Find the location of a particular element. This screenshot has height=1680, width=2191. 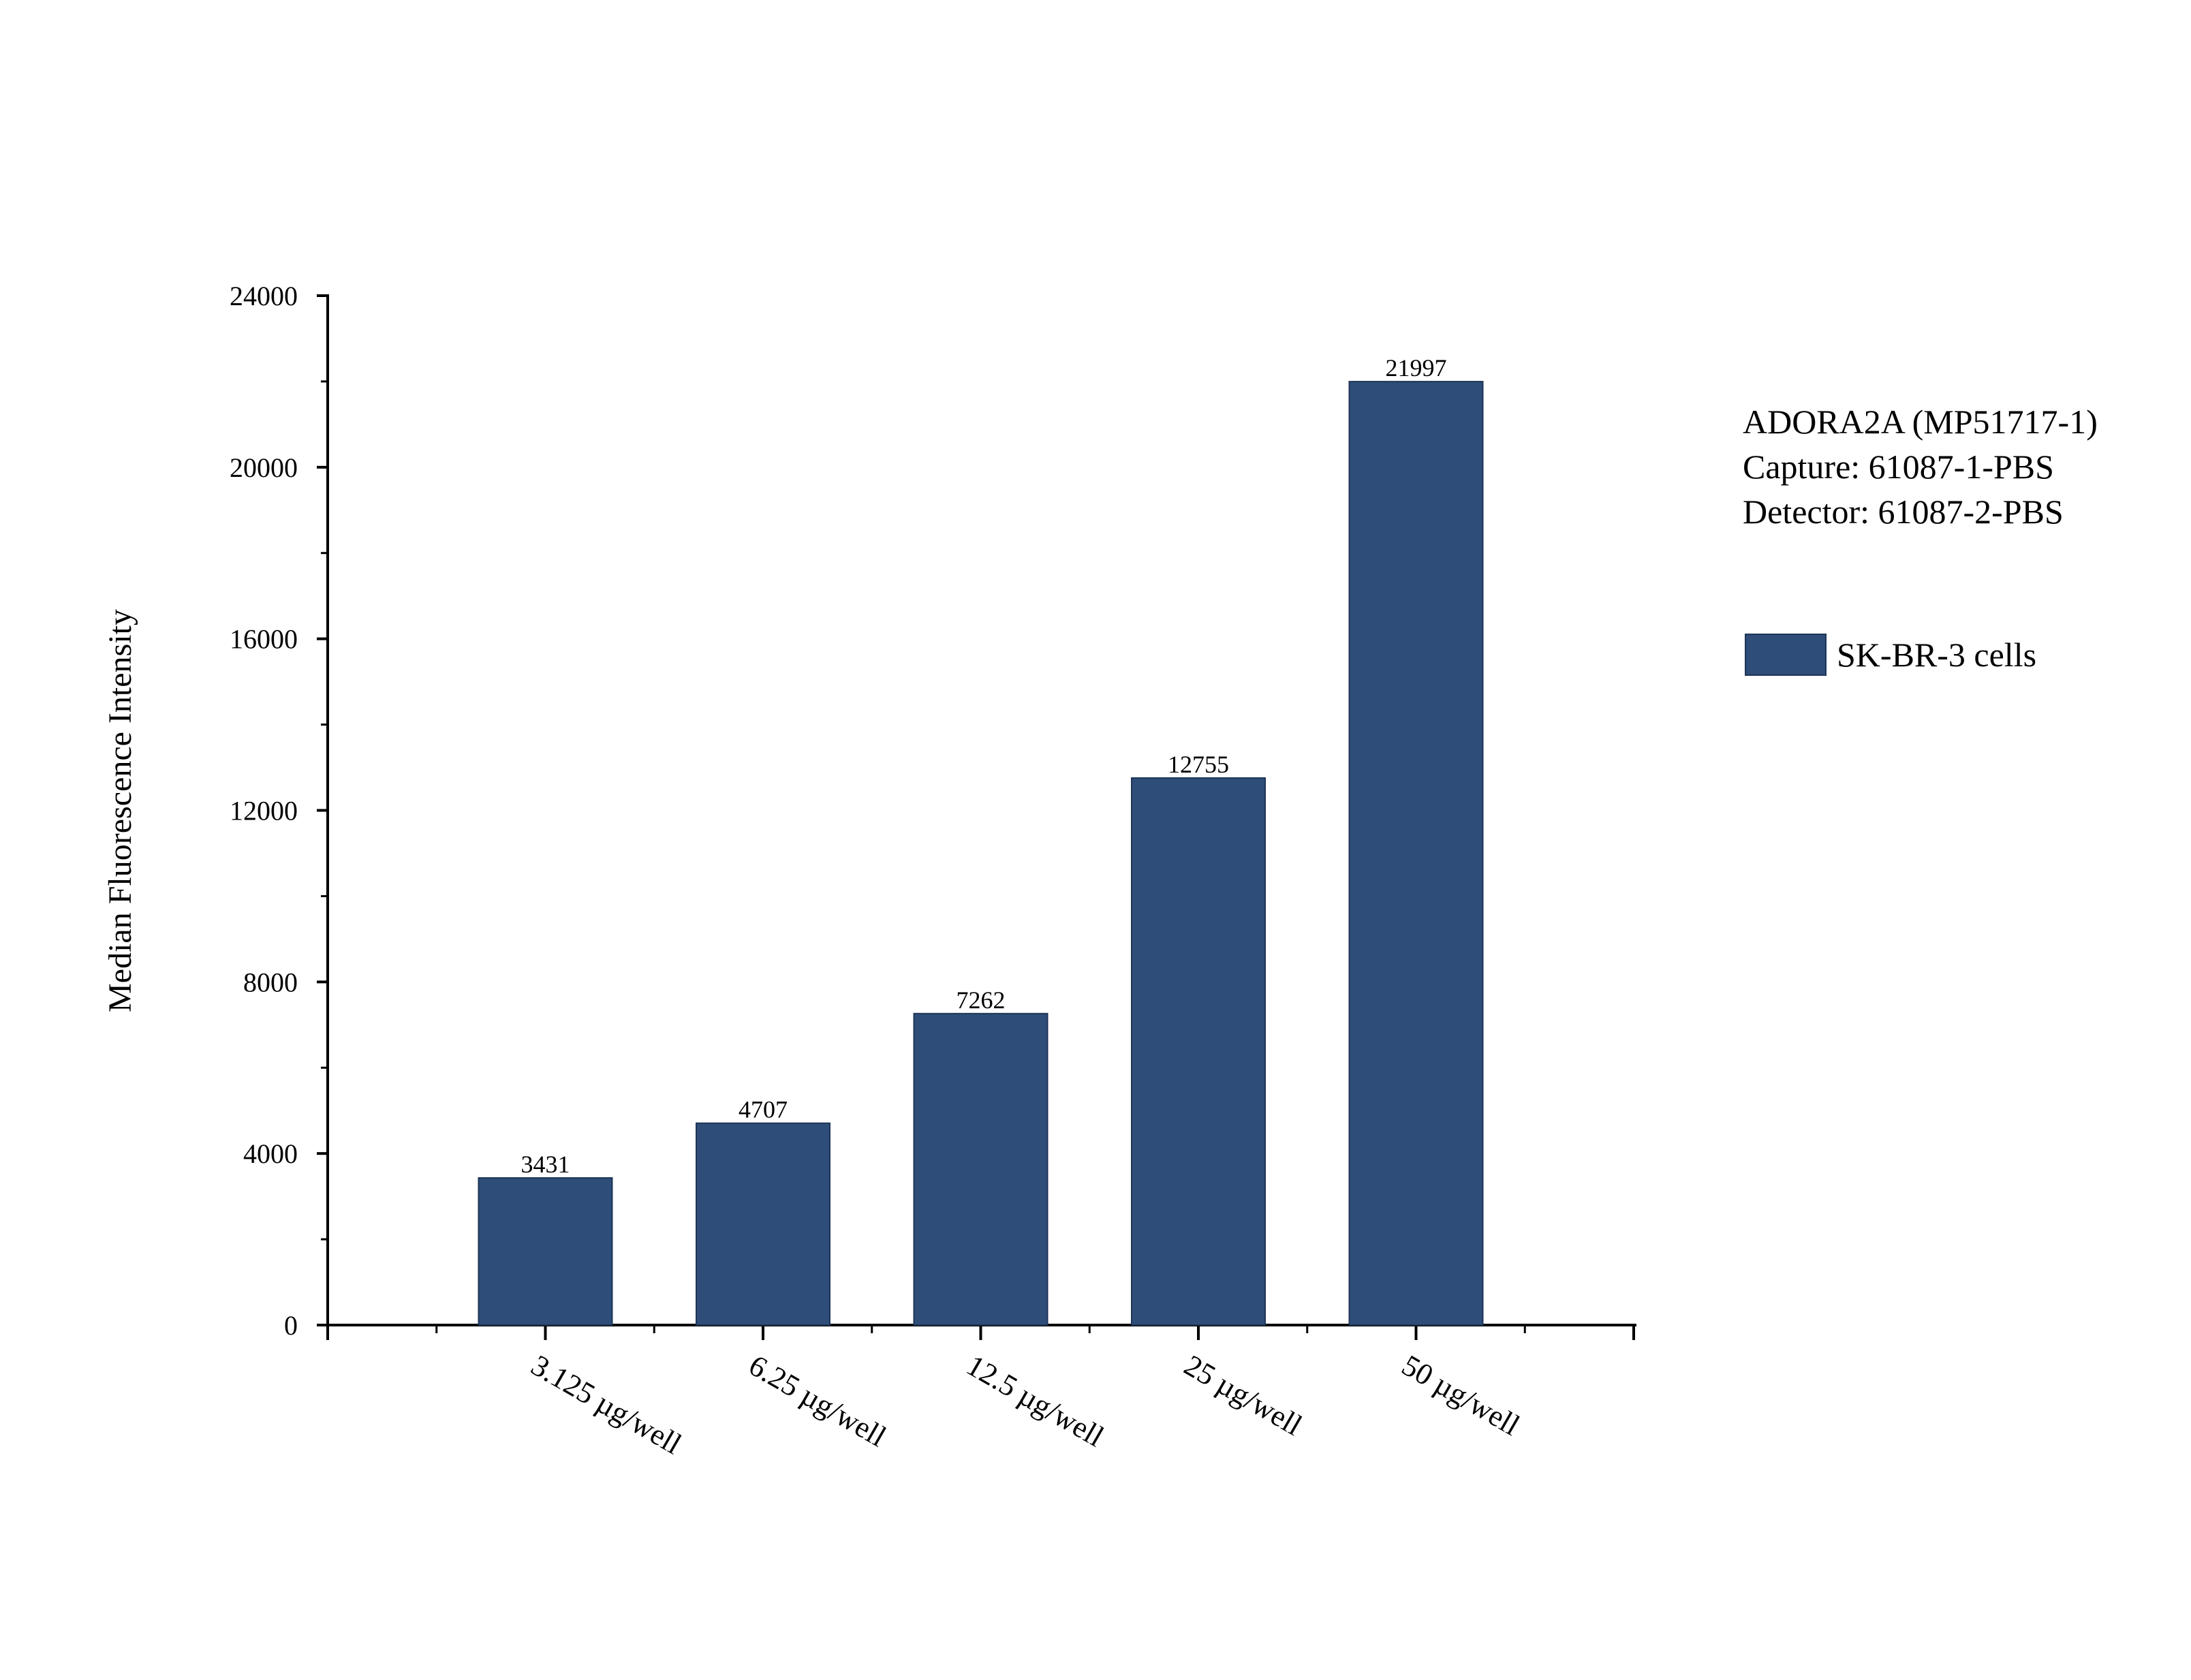

bar-value-label: 4707 is located at coordinates (763, 1109).